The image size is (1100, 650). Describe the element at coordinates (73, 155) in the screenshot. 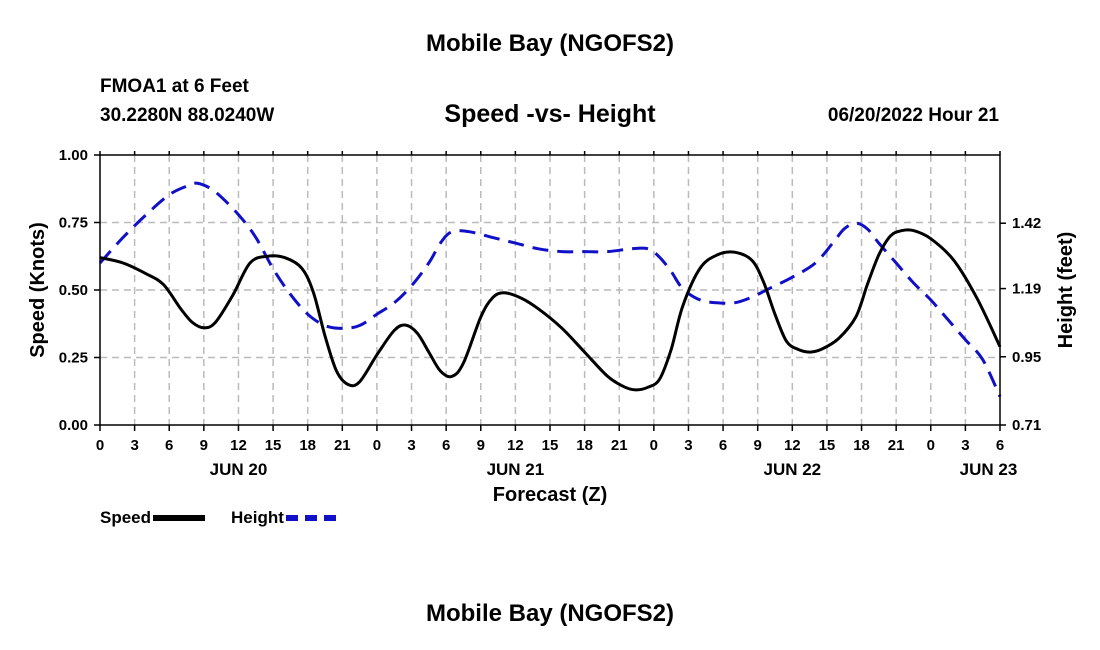

I see `y-left-tick-label: 1.00` at that location.